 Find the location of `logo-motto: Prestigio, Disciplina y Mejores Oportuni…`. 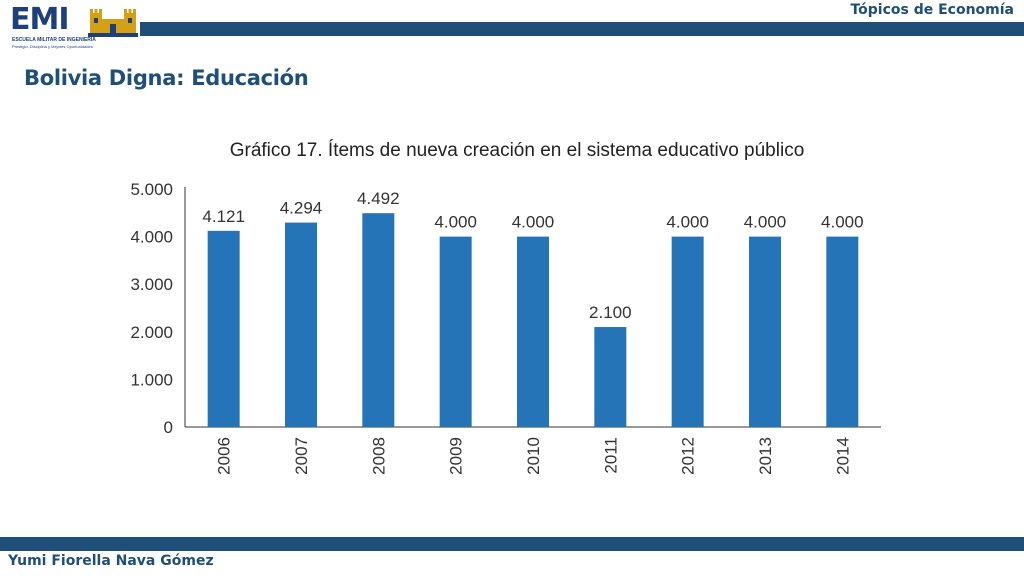

logo-motto: Prestigio, Disciplina y Mejores Oportuni… is located at coordinates (52, 46).